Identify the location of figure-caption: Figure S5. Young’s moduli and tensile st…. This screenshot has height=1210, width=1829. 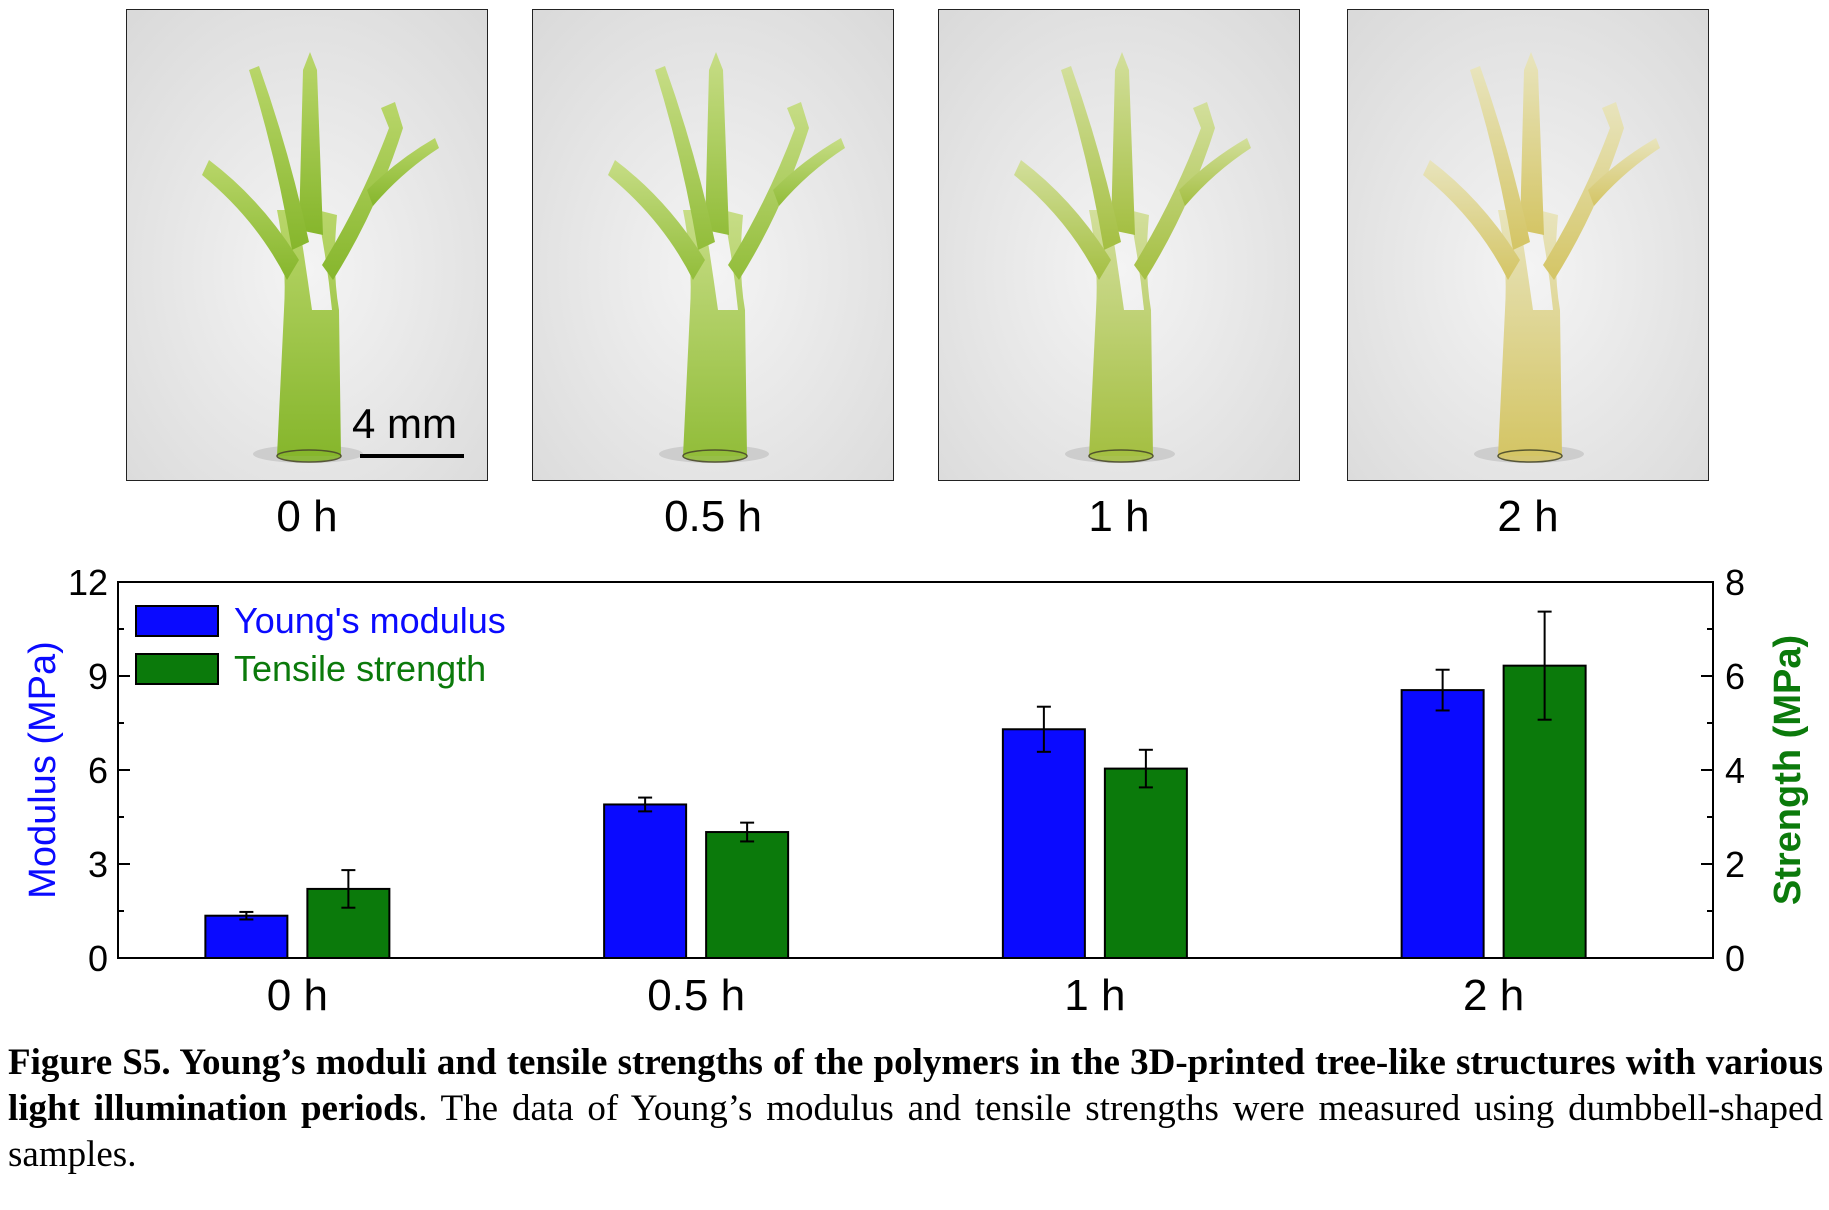
(915, 1109).